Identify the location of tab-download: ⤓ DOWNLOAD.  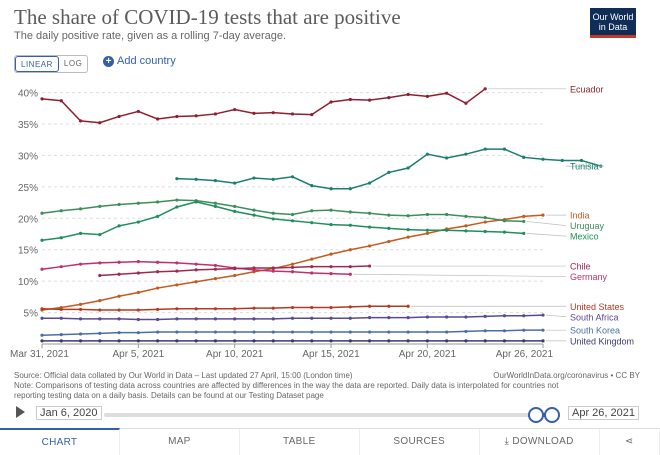
(540, 442).